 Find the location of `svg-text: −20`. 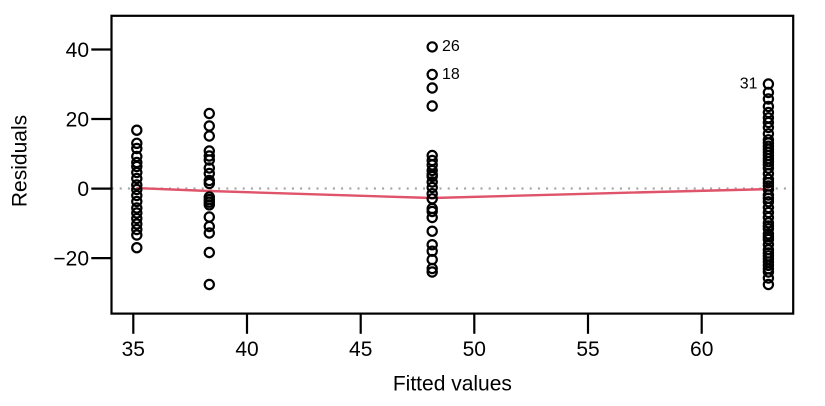

svg-text: −20 is located at coordinates (71, 259).